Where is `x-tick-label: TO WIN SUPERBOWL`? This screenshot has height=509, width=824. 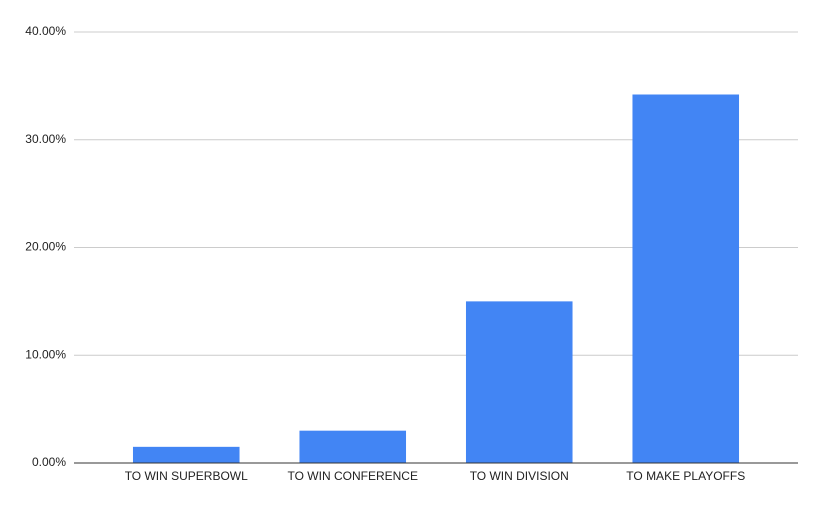
x-tick-label: TO WIN SUPERBOWL is located at coordinates (186, 476).